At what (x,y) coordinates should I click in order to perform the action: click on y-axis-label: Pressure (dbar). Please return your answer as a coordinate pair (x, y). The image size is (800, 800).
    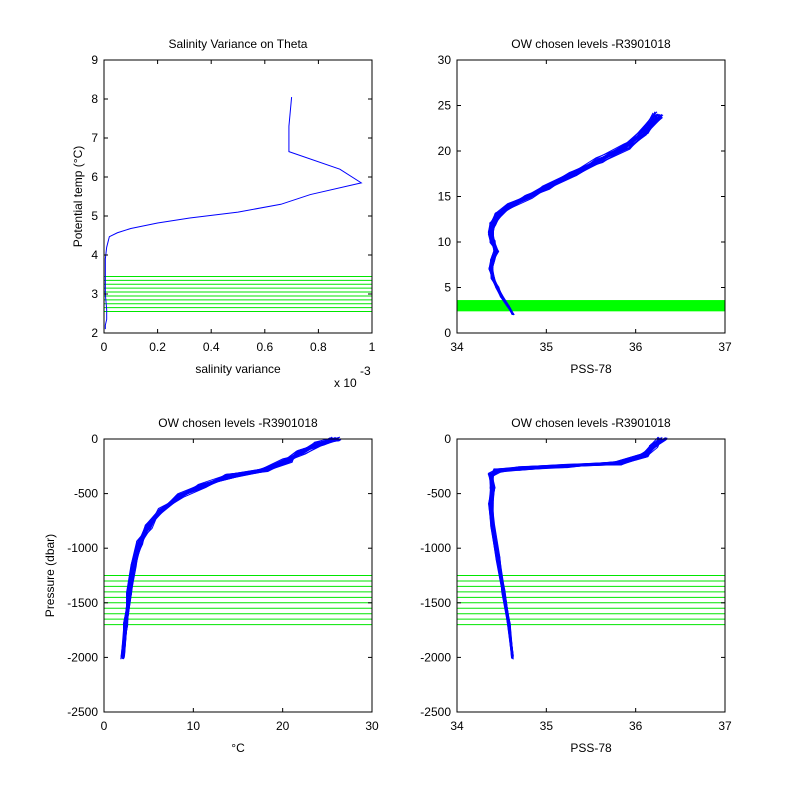
    Looking at the image, I should click on (50, 575).